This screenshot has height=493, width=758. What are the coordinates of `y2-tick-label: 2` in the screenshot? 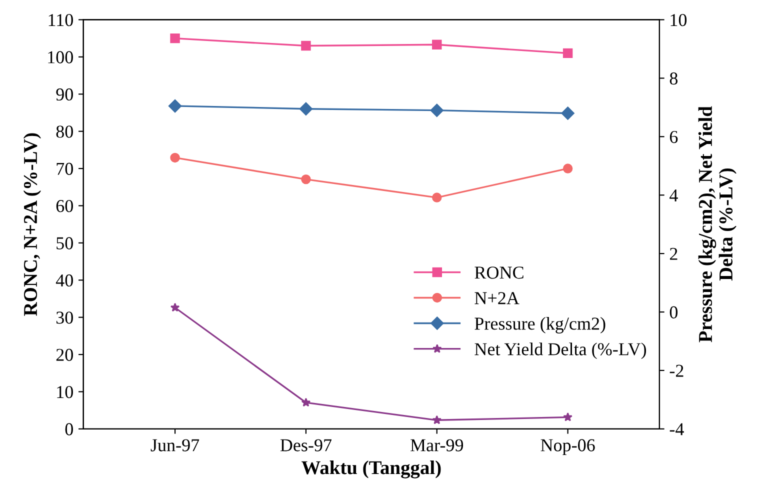 It's located at (674, 254).